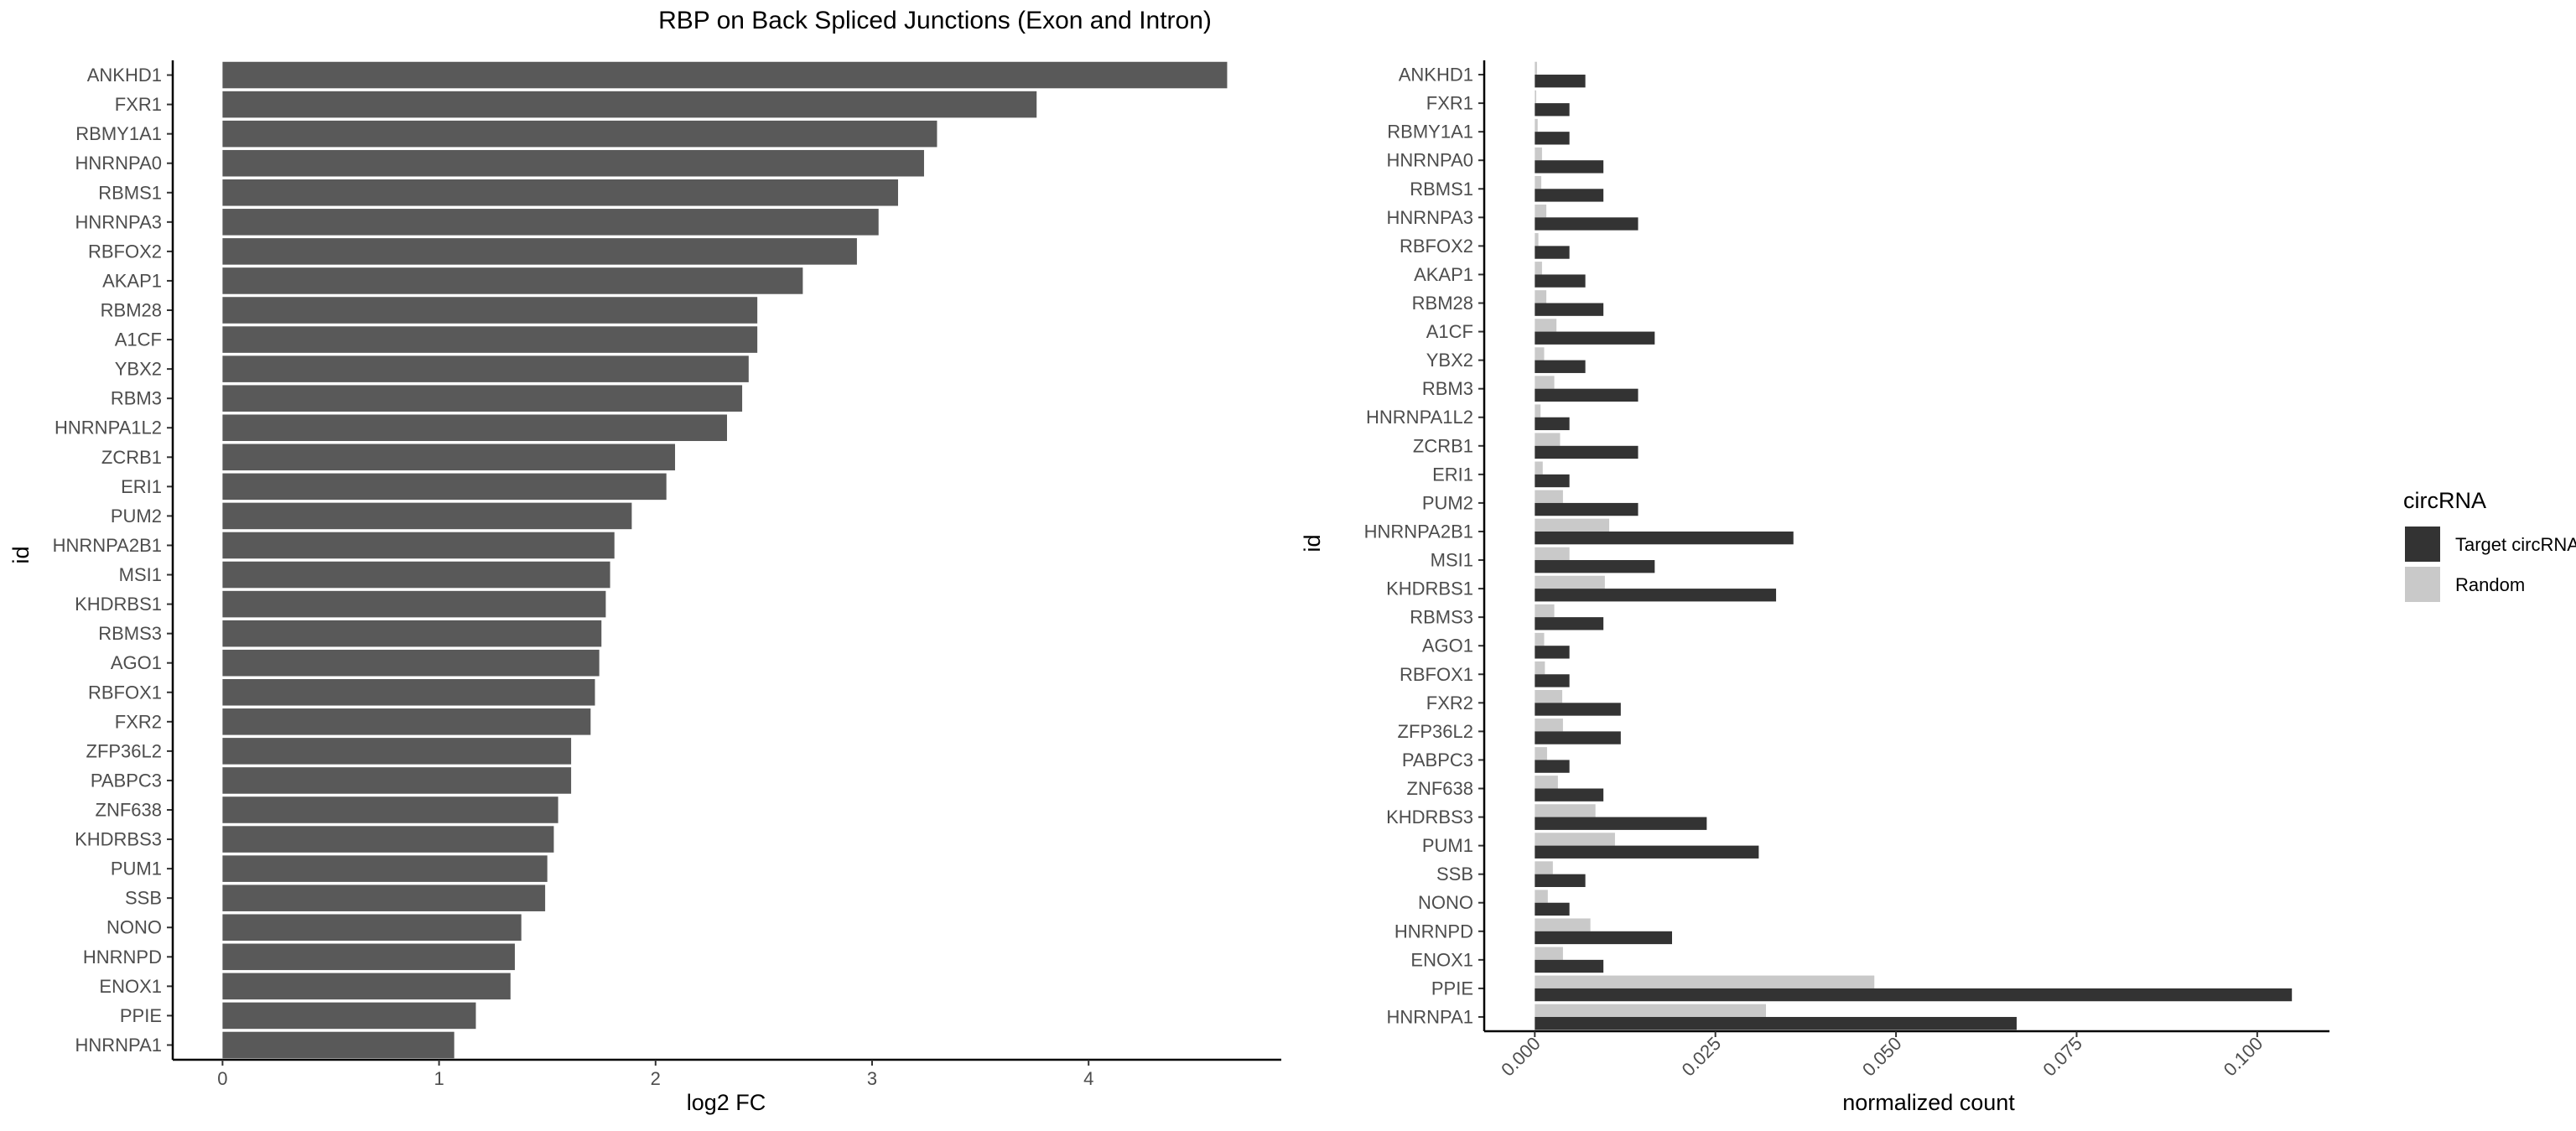 This screenshot has width=2576, height=1131. What do you see at coordinates (1436, 731) in the screenshot?
I see `y-tick-label: ZFP36L2` at bounding box center [1436, 731].